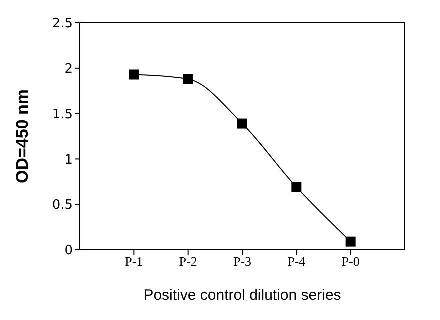 Image resolution: width=440 pixels, height=320 pixels. I want to click on x-tick-label: P-1, so click(134, 262).